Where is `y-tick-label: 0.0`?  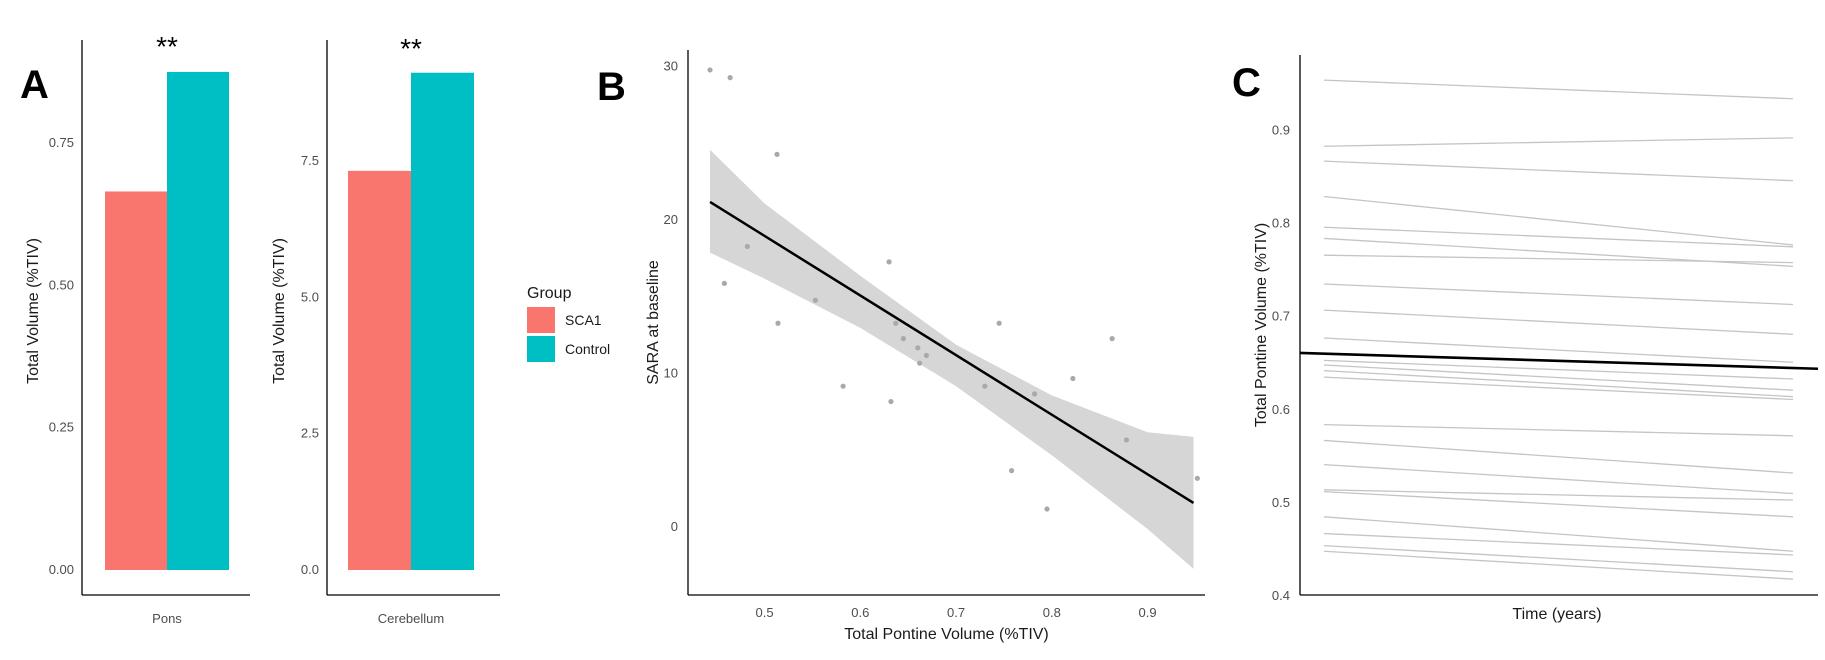
y-tick-label: 0.0 is located at coordinates (310, 569).